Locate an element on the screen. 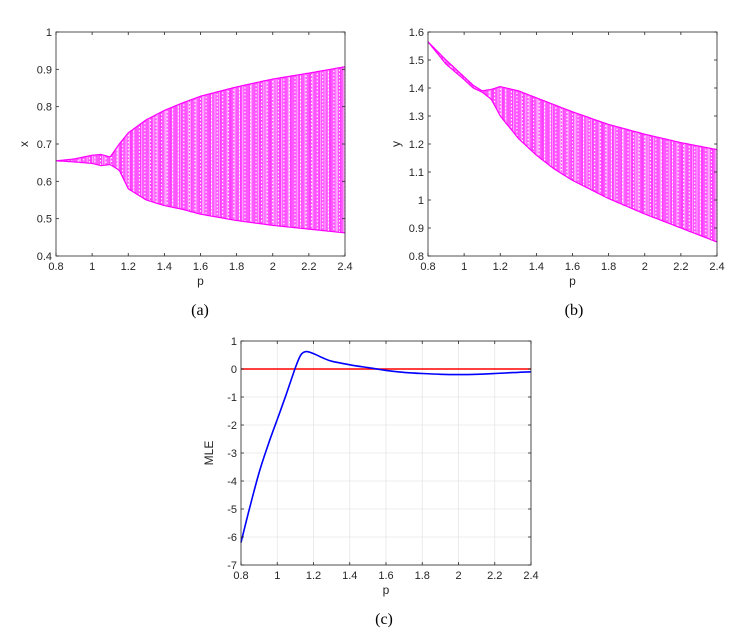 The height and width of the screenshot is (644, 748). y-axis-label: MLE is located at coordinates (209, 453).